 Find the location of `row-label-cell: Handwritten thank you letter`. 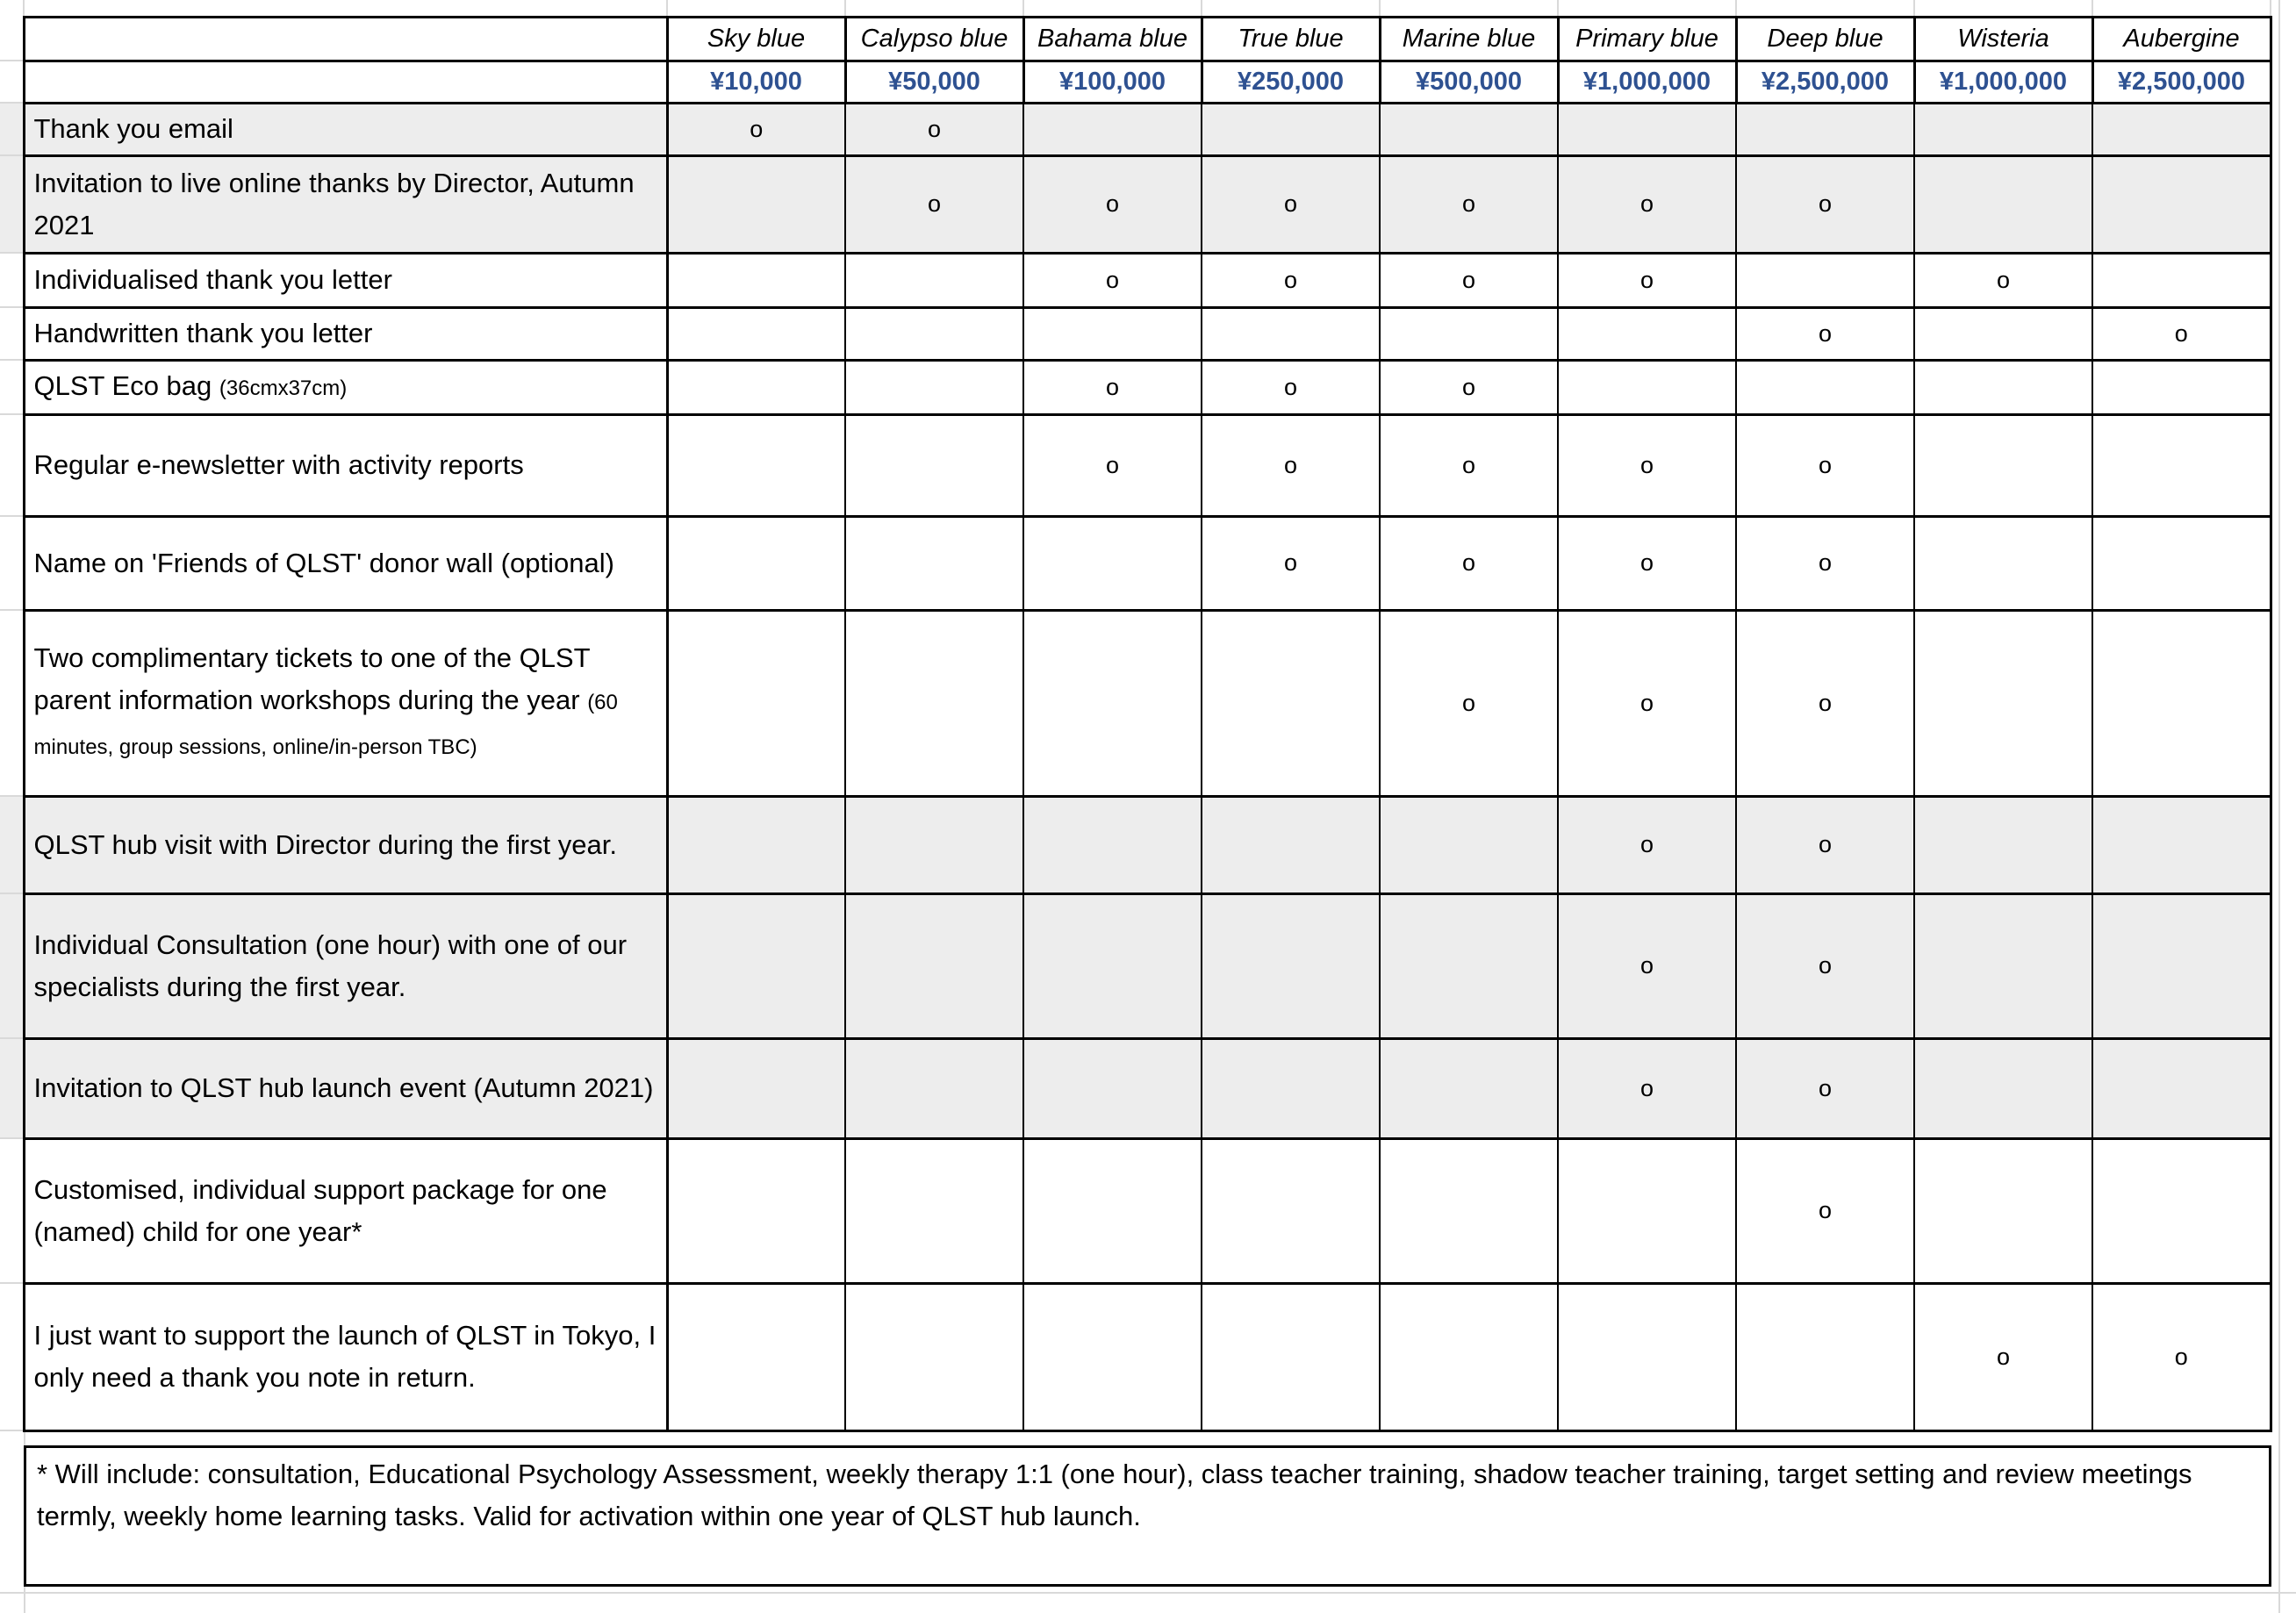

row-label-cell: Handwritten thank you letter is located at coordinates (345, 333).